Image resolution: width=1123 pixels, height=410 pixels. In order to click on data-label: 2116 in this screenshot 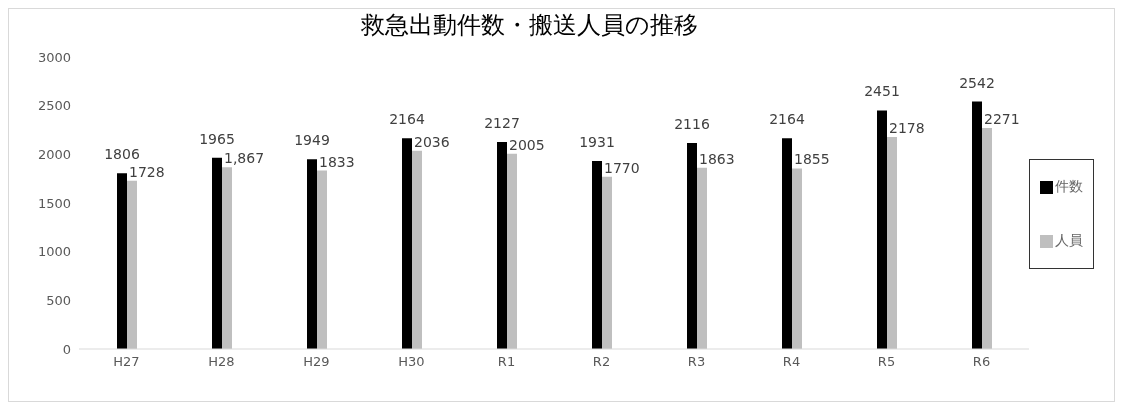, I will do `click(692, 124)`.